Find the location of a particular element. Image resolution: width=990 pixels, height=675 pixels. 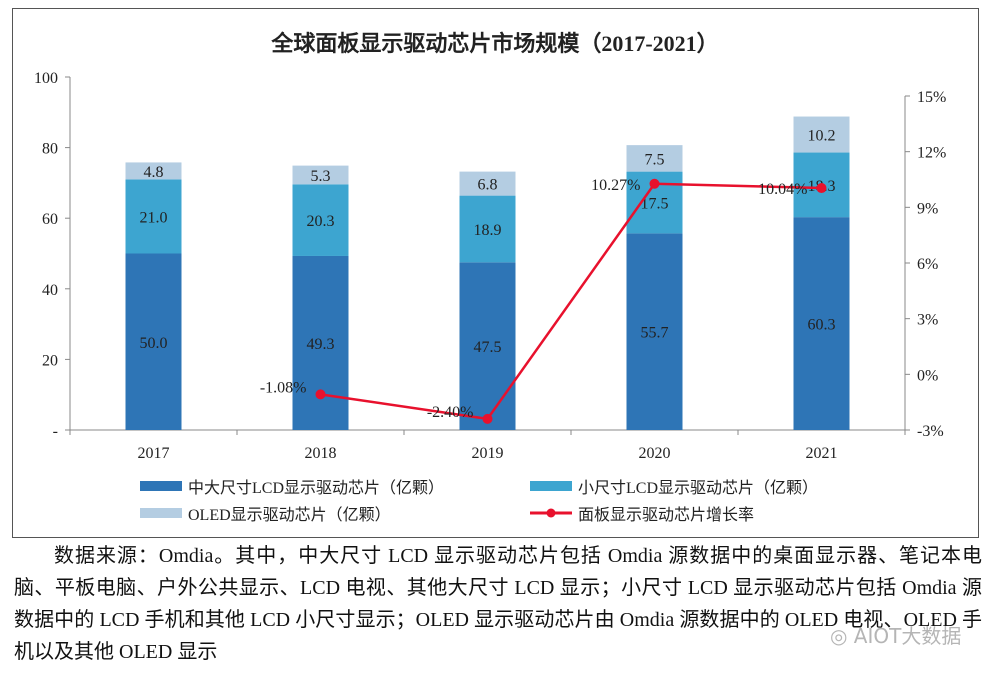

y-tick-label: - is located at coordinates (55, 431).